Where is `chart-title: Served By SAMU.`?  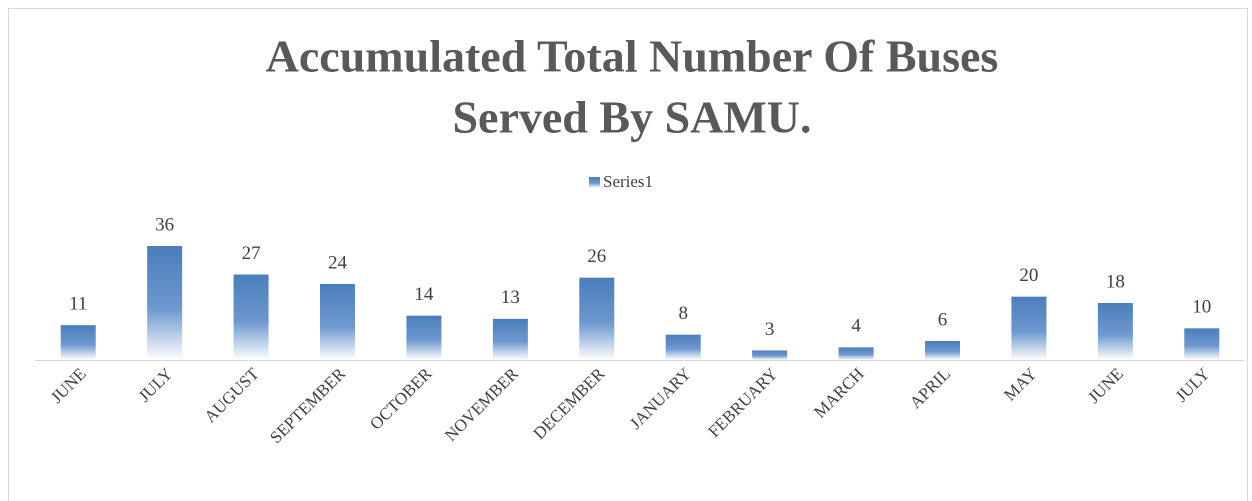
chart-title: Served By SAMU. is located at coordinates (631, 117).